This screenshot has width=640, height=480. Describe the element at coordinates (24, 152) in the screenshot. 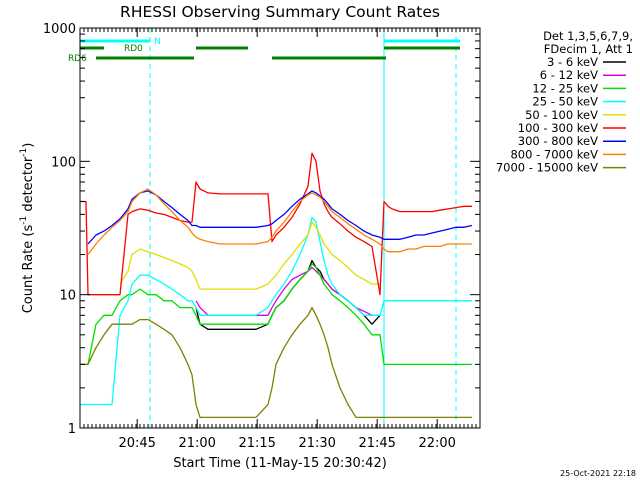

I see `y-axis-label-sup2: -1` at that location.